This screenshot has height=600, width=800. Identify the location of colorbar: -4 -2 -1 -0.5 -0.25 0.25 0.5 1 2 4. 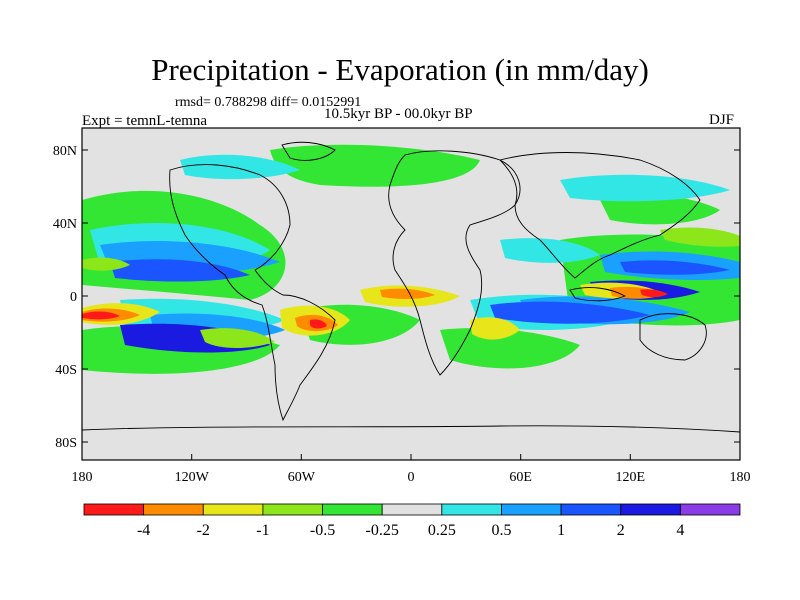
(412, 521).